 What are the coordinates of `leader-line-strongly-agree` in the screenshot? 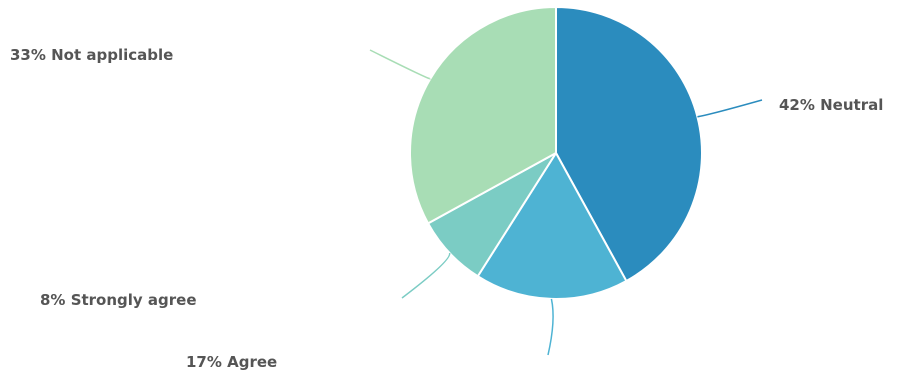 It's located at (426, 275).